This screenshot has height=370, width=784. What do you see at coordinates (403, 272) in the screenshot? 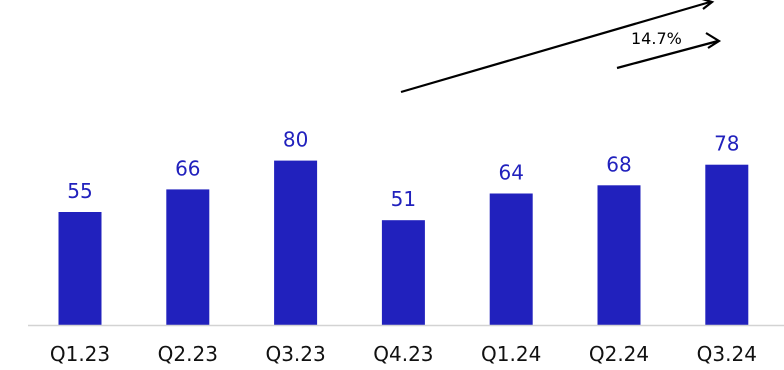
I see `bar-Q4.23` at bounding box center [403, 272].